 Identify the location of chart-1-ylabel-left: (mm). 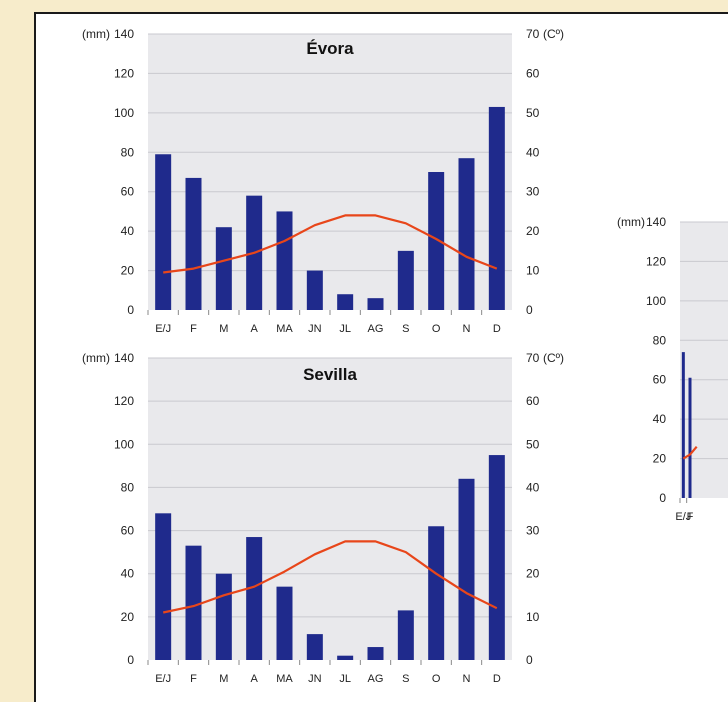
(96, 34).